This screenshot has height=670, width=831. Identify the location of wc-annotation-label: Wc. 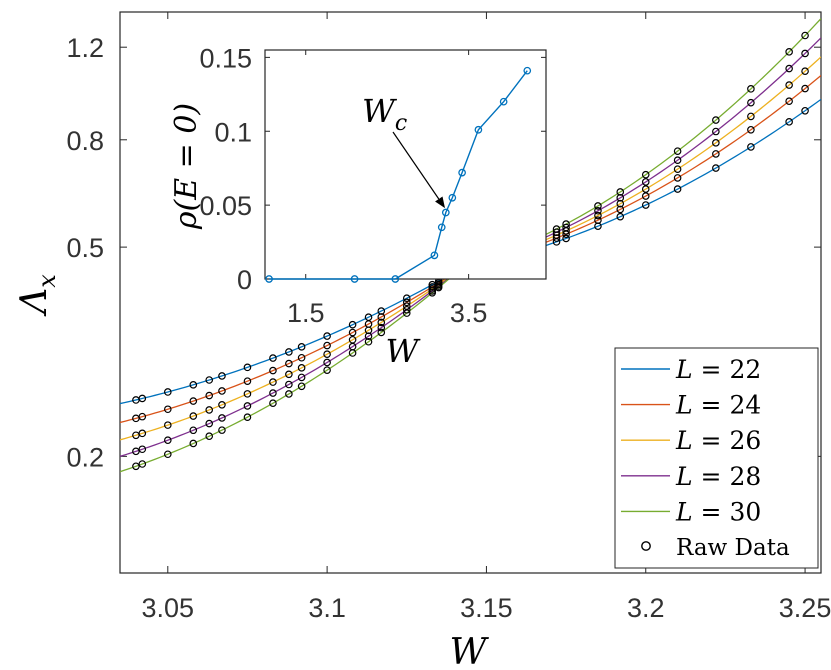
(384, 114).